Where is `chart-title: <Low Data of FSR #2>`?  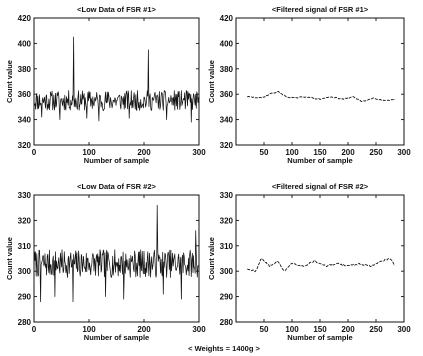
chart-title: <Low Data of FSR #2> is located at coordinates (116, 186).